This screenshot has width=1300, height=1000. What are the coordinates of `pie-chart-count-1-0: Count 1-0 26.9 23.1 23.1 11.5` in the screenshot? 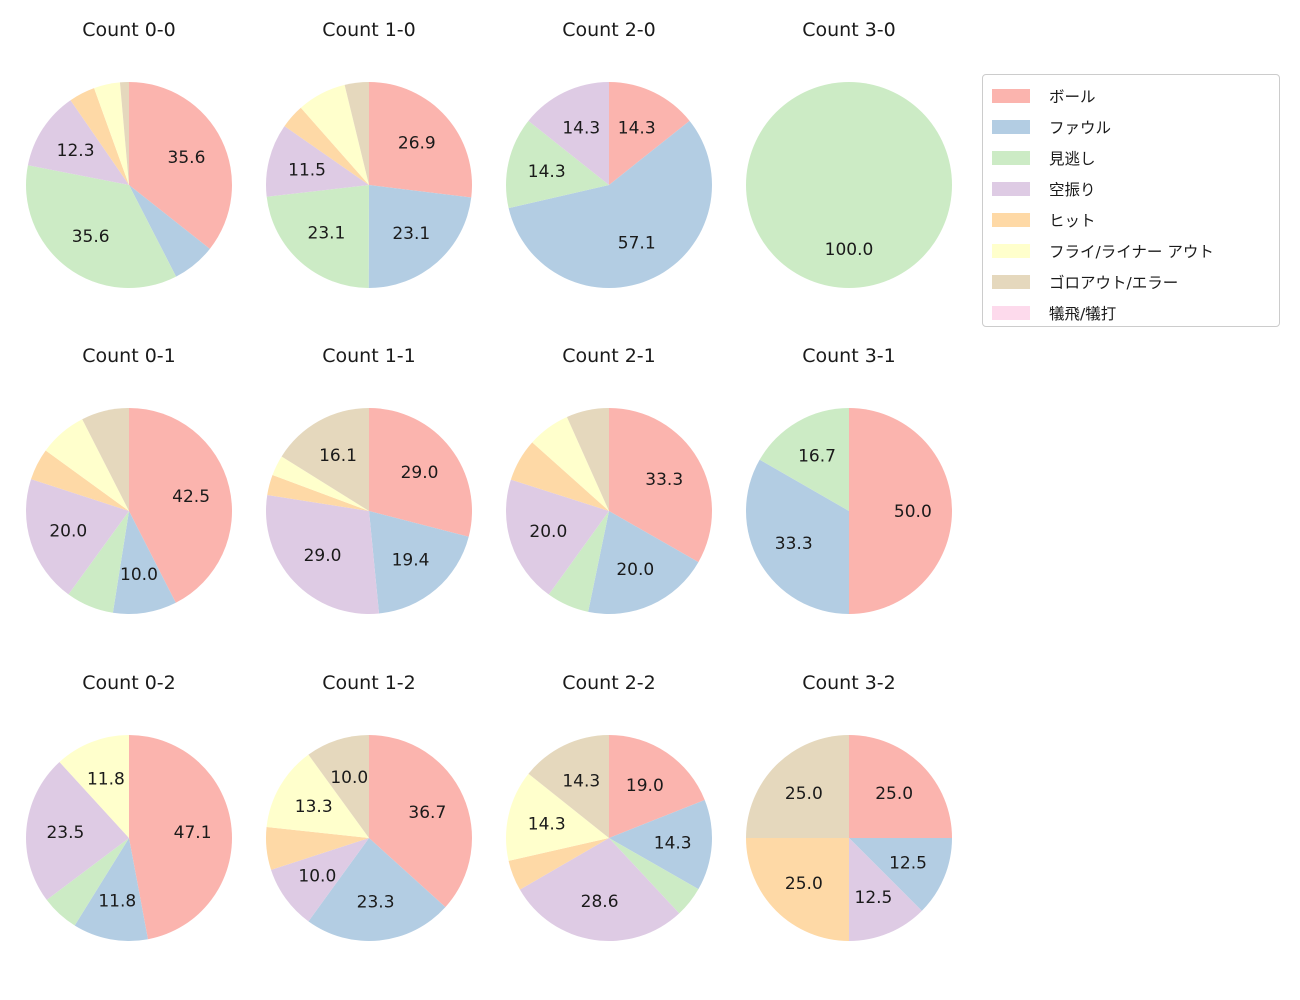 It's located at (369, 160).